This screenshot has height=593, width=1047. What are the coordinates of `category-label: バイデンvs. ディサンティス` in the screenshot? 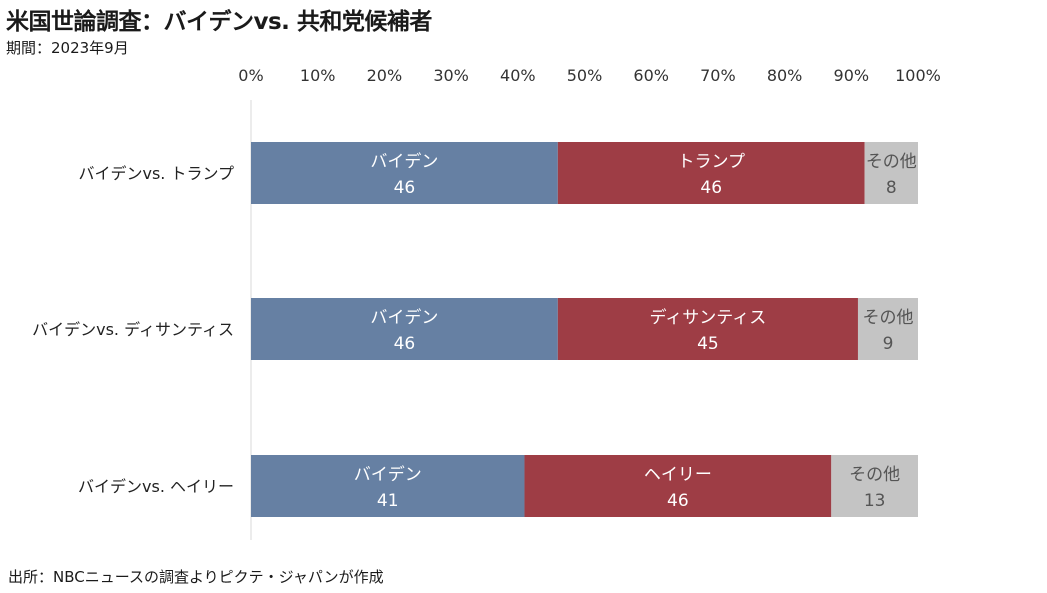 It's located at (133, 329).